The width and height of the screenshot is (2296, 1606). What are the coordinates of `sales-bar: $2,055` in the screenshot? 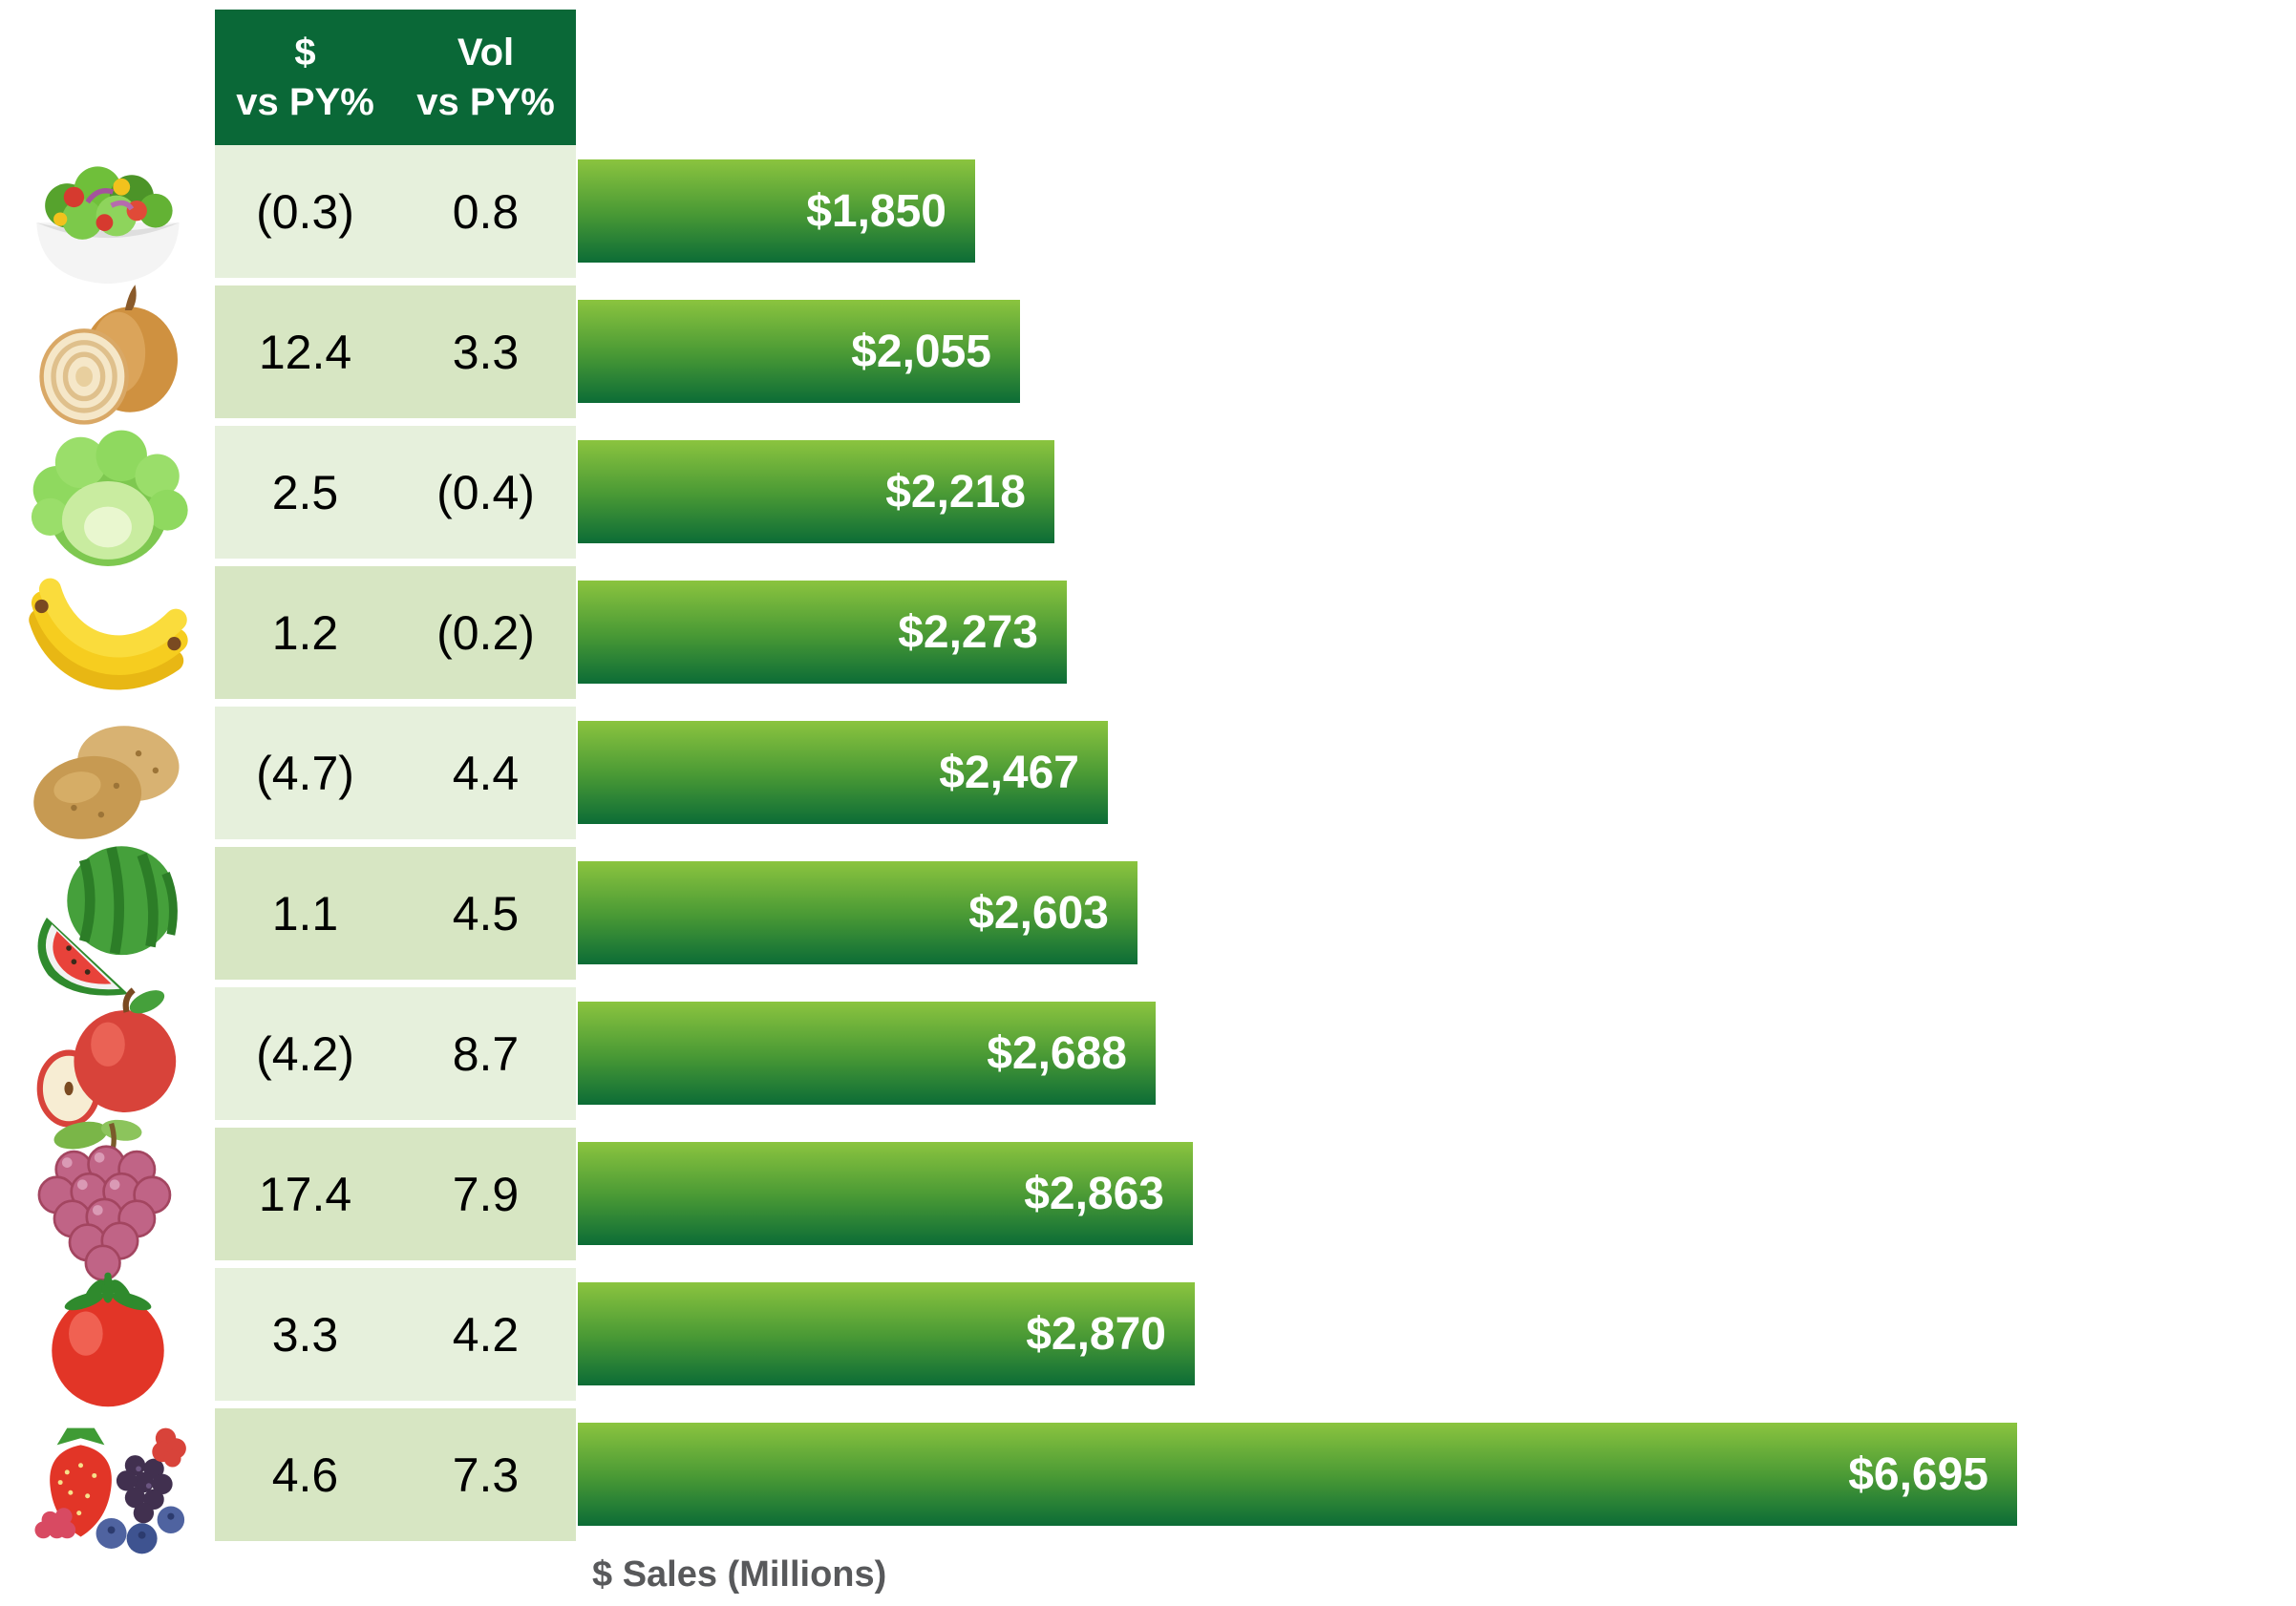 It's located at (799, 351).